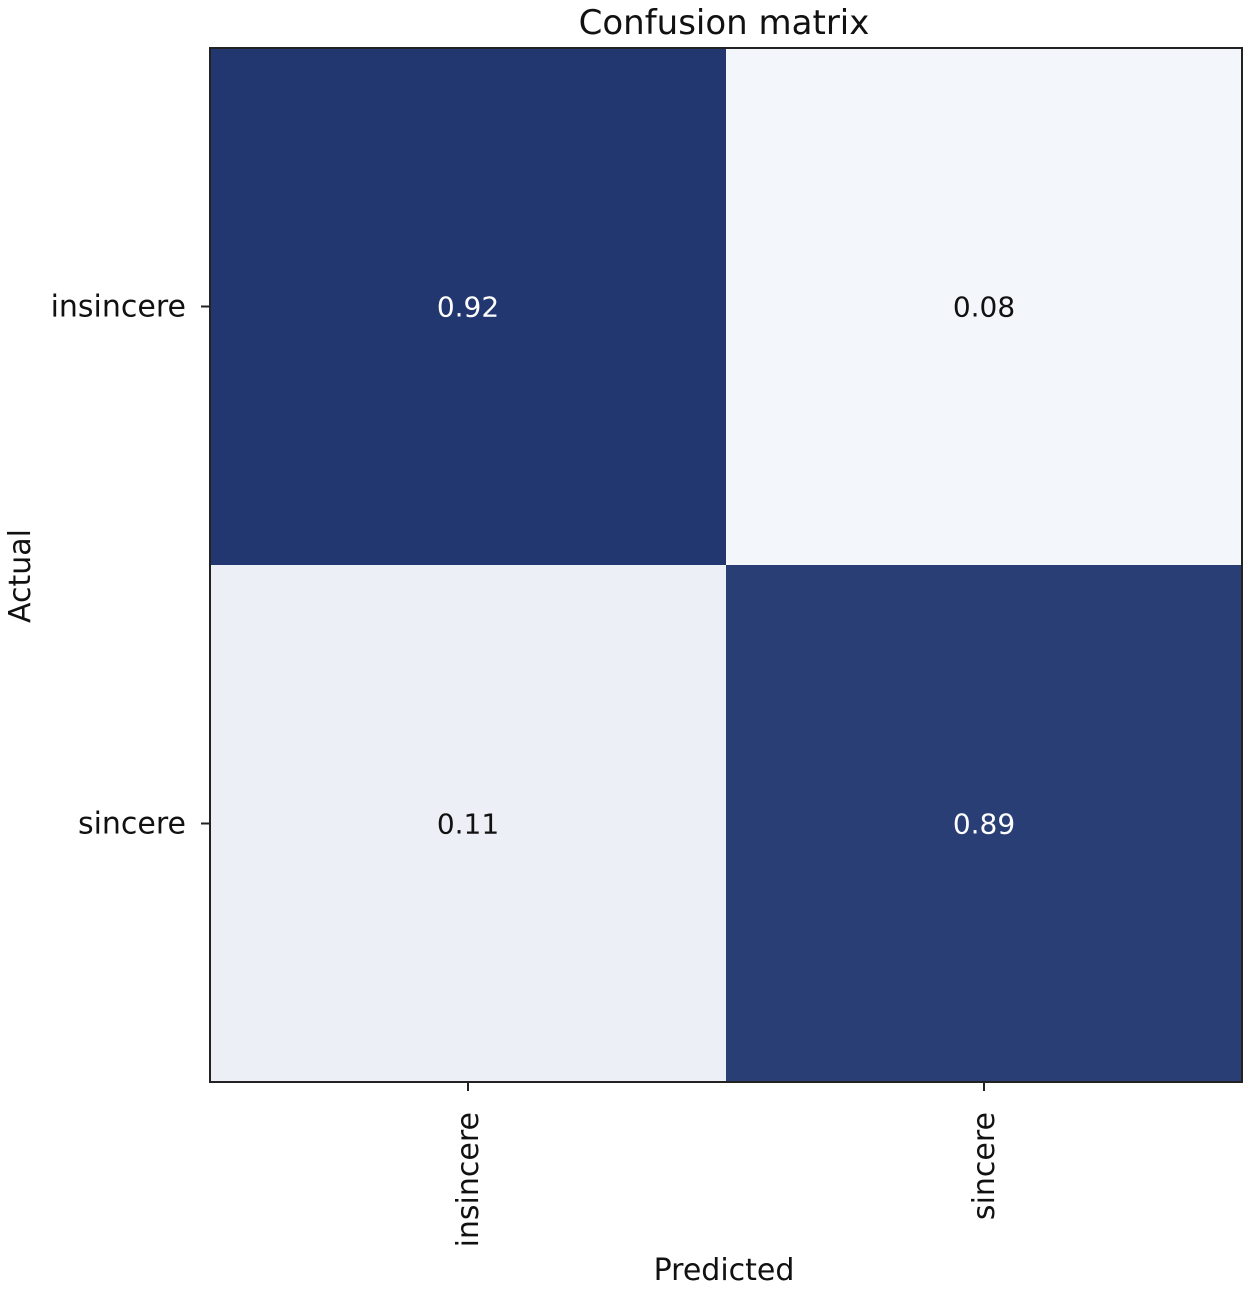 This screenshot has width=1250, height=1290. I want to click on cell-value-label: 0.89, so click(984, 824).